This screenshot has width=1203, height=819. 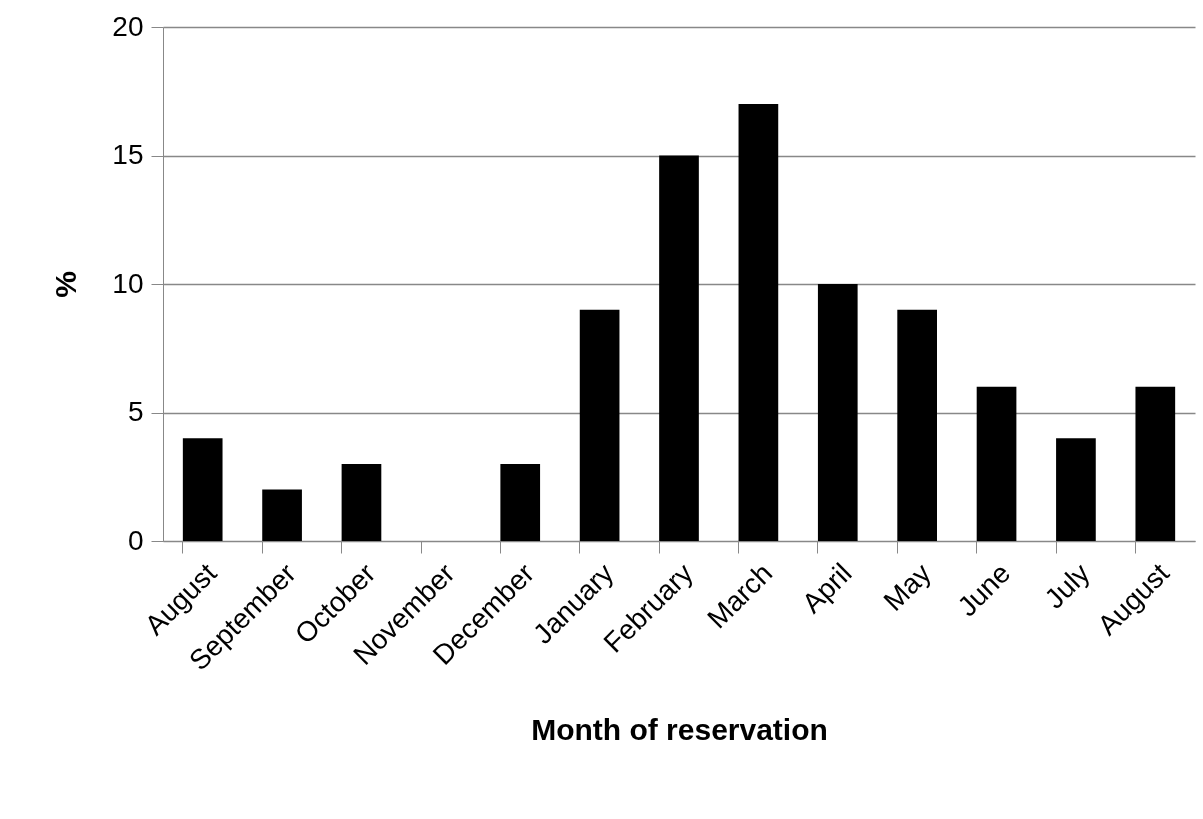 I want to click on y-tick-label: 20, so click(x=128, y=26).